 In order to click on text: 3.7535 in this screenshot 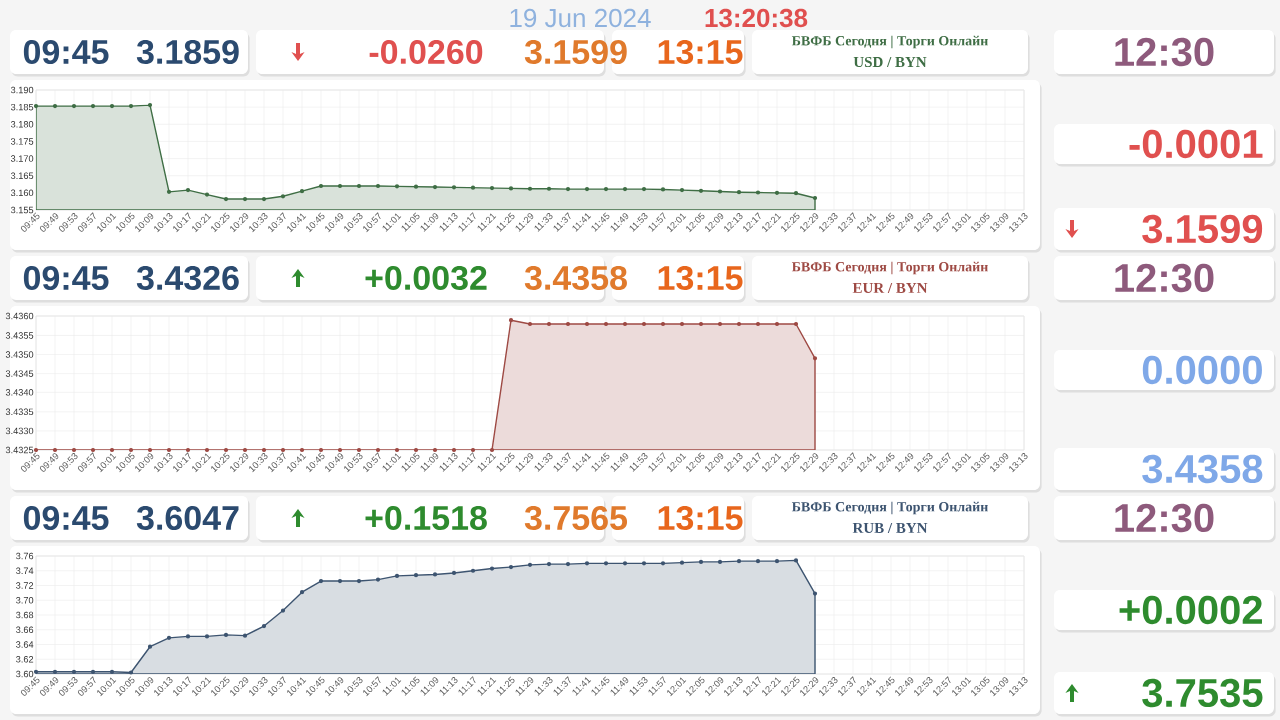, I will do `click(1202, 693)`.